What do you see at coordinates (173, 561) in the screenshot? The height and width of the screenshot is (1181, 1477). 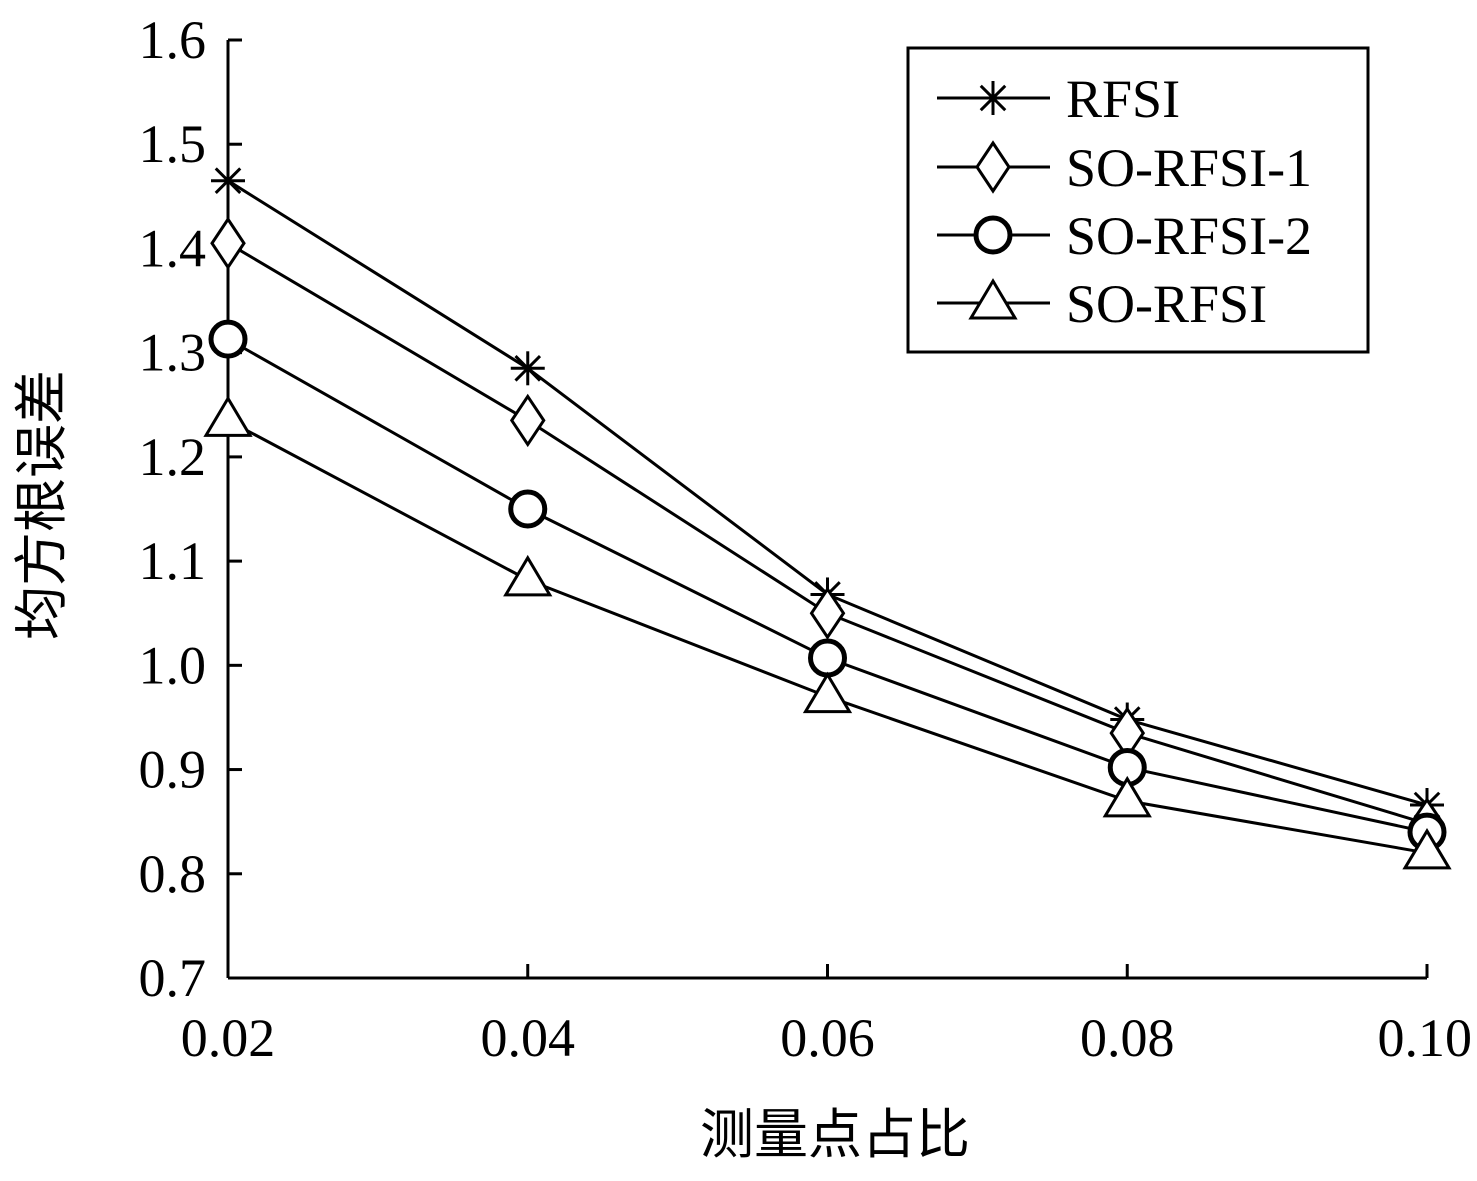 I see `y-tick-label: 1.1` at bounding box center [173, 561].